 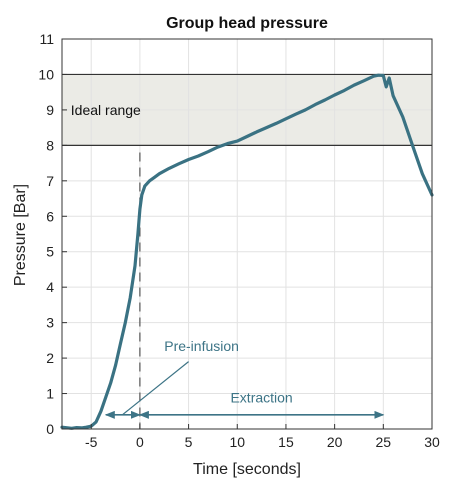 What do you see at coordinates (189, 442) in the screenshot?
I see `x-tick-label: 5` at bounding box center [189, 442].